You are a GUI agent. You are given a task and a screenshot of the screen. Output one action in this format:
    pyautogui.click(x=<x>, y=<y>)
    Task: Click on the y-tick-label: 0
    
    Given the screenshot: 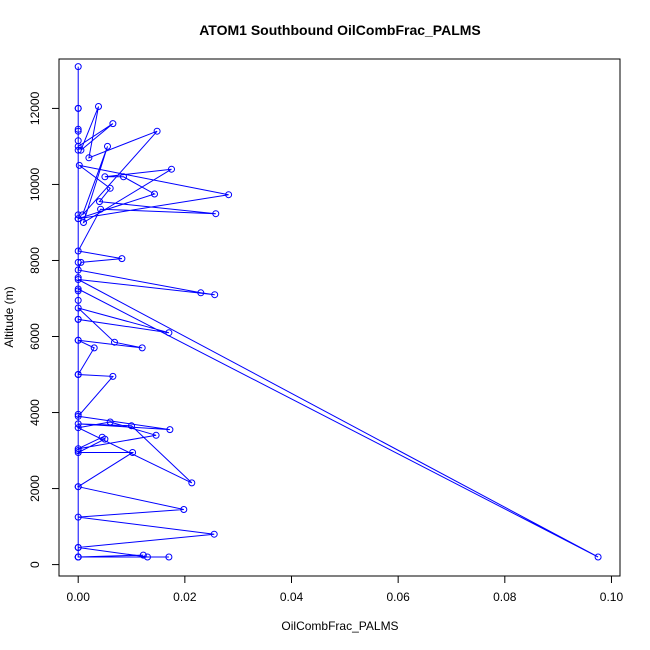 What is the action you would take?
    pyautogui.click(x=35, y=564)
    